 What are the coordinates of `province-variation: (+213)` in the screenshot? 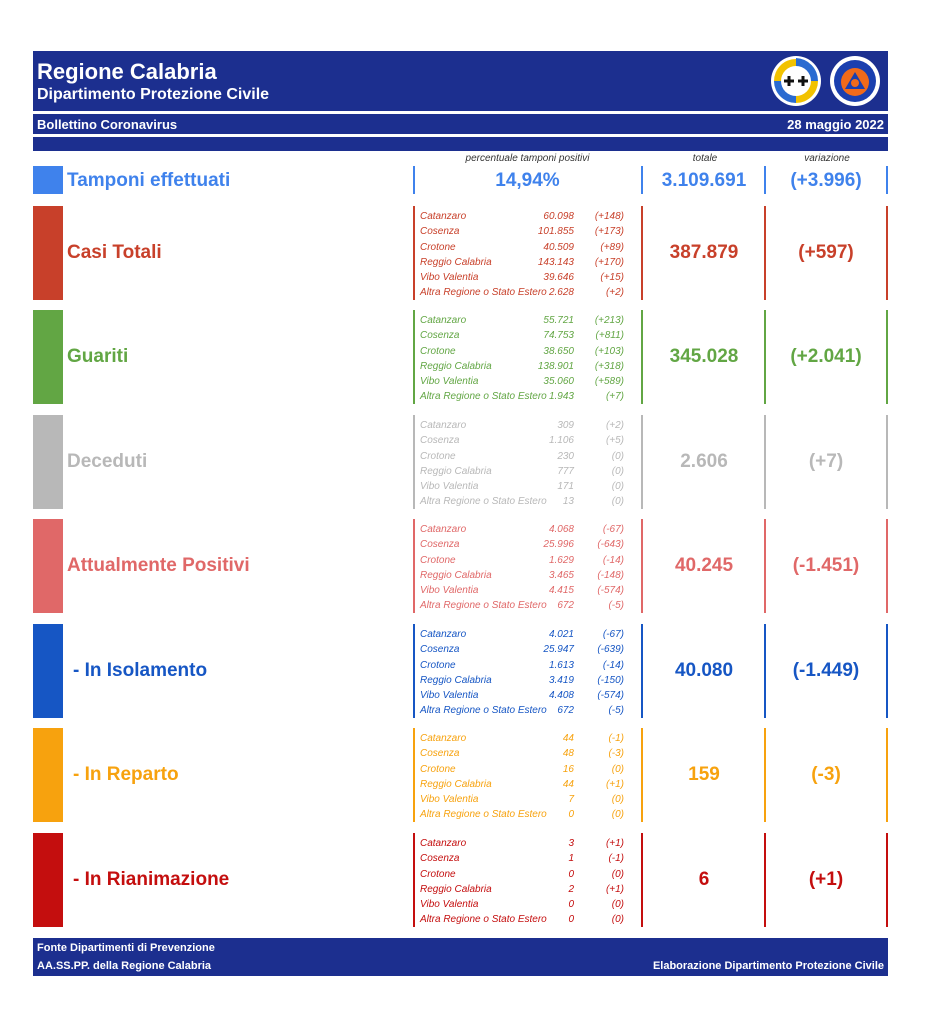 It's located at (609, 320).